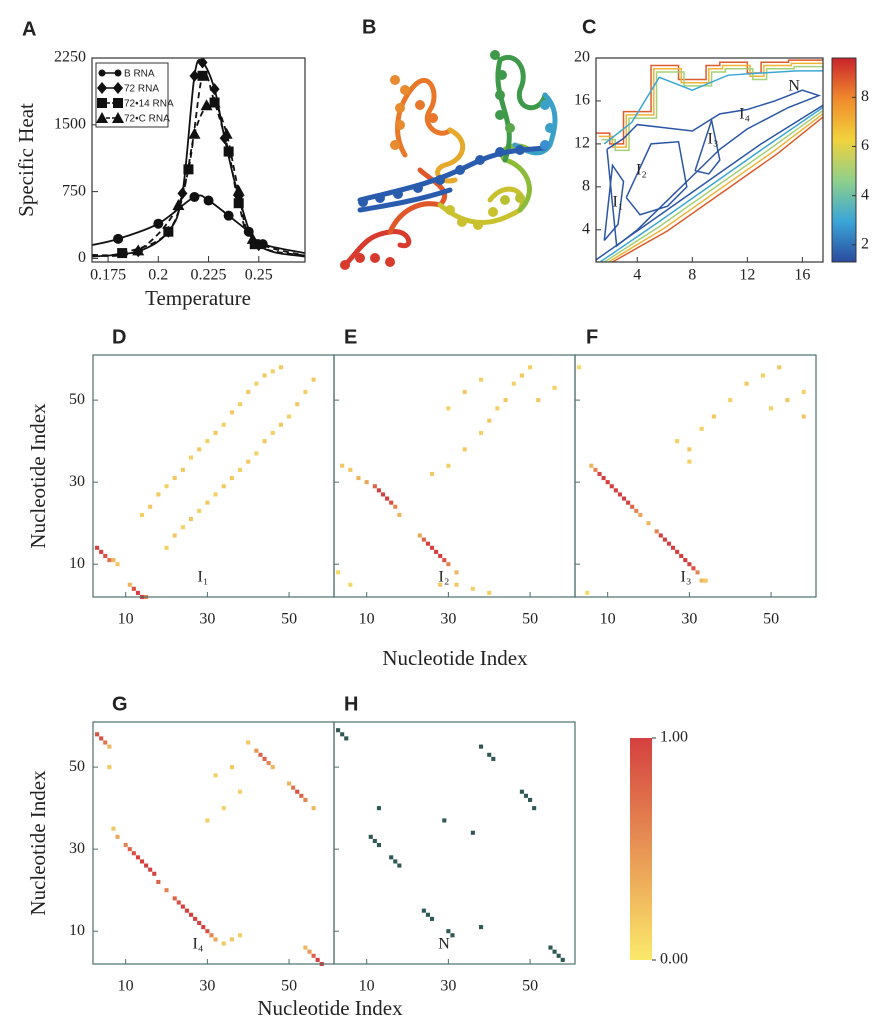 The width and height of the screenshot is (876, 1023). What do you see at coordinates (77, 766) in the screenshot?
I see `y-tick-label: 50` at bounding box center [77, 766].